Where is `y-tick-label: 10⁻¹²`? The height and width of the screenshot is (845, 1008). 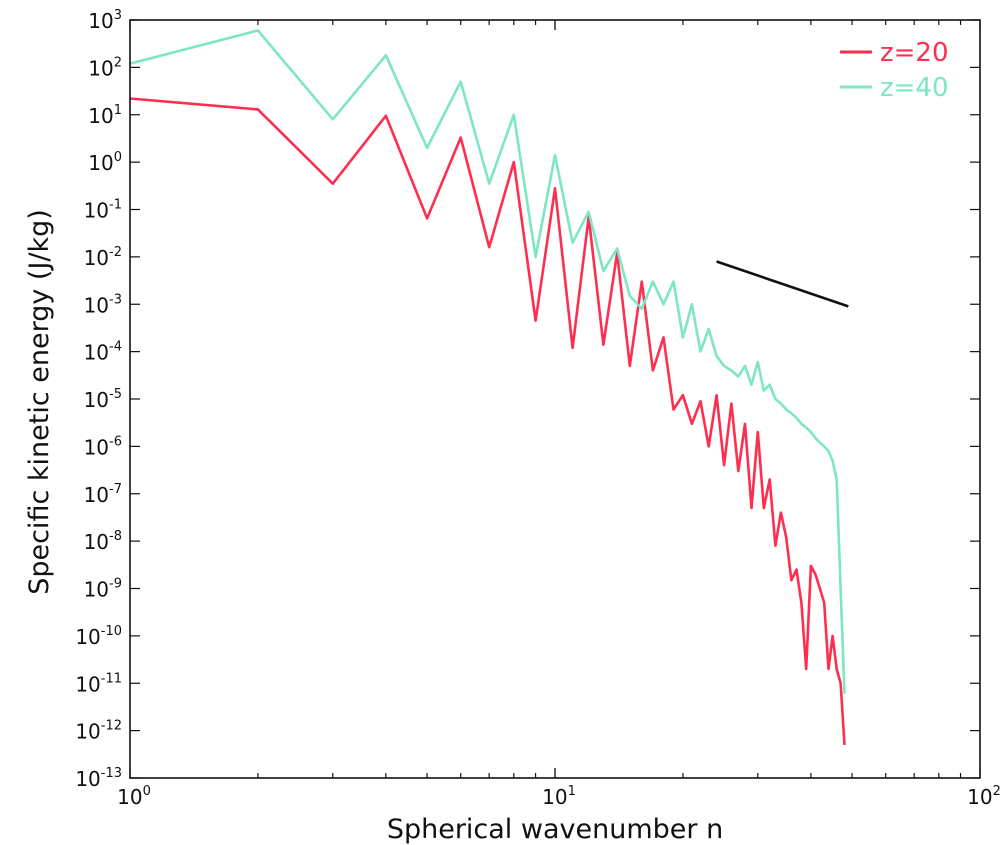
y-tick-label: 10⁻¹² is located at coordinates (98, 731).